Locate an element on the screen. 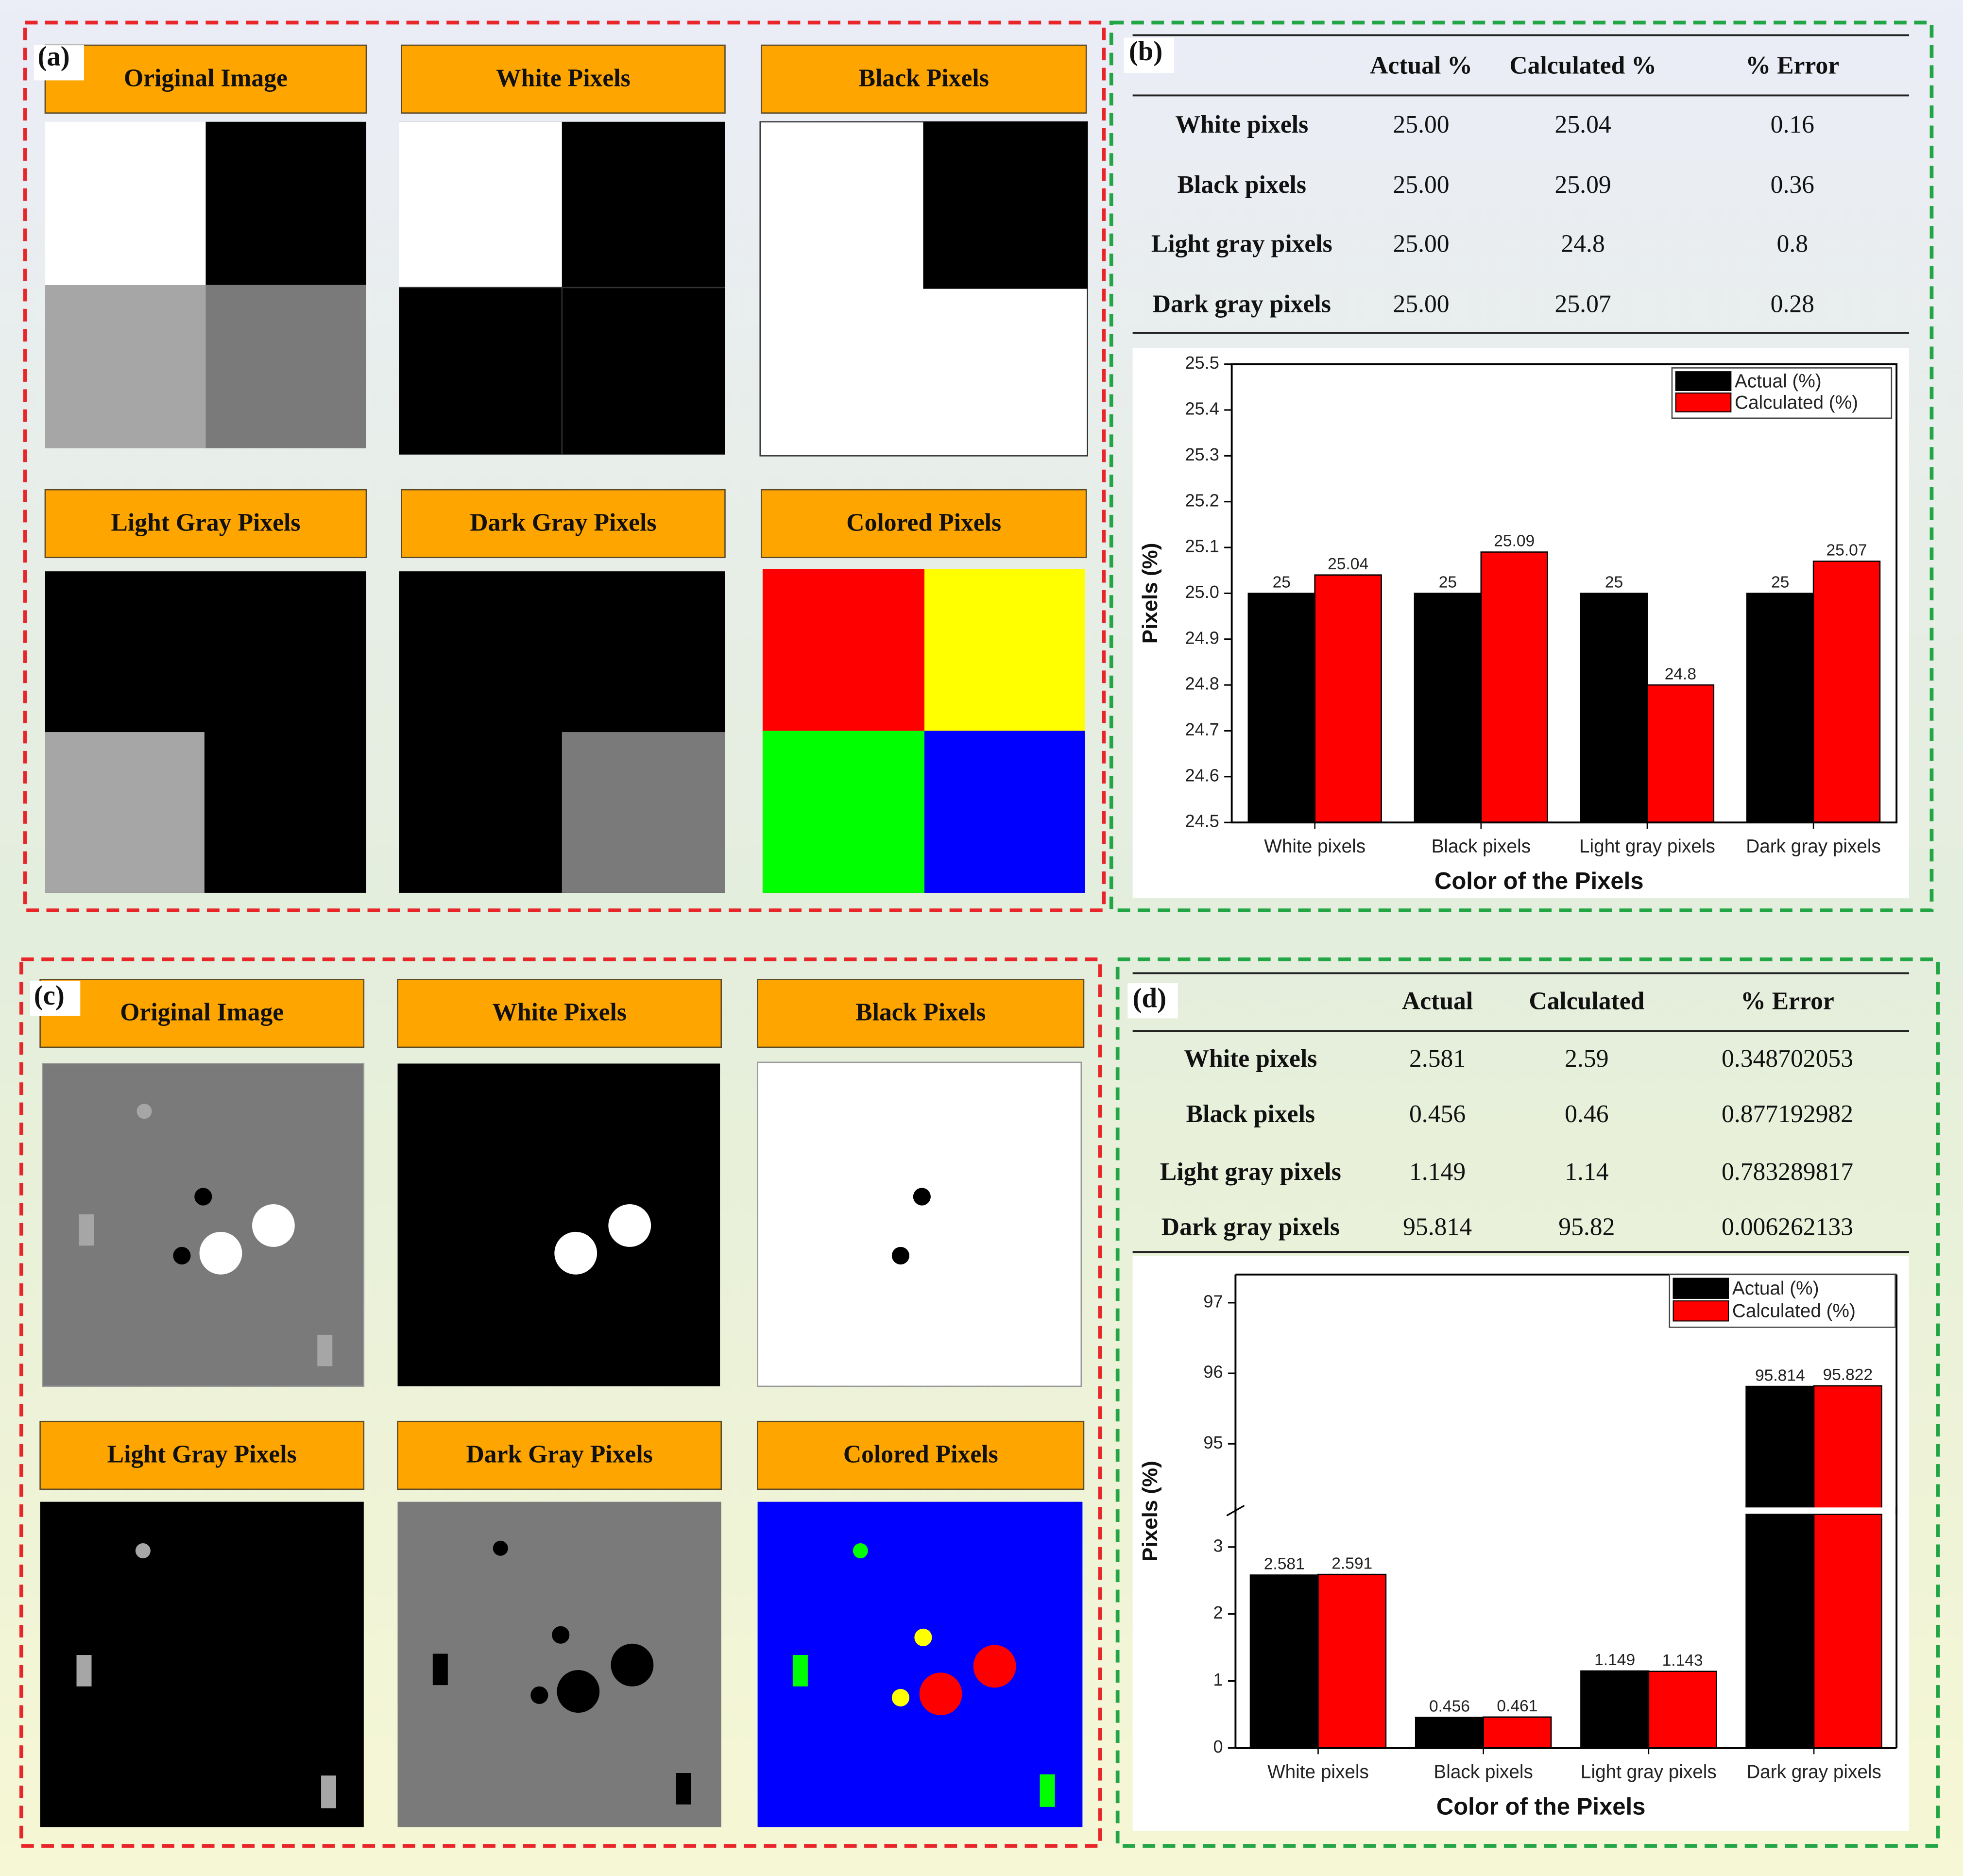 The width and height of the screenshot is (1963, 1876). table-cell: 24.8 is located at coordinates (1583, 244).